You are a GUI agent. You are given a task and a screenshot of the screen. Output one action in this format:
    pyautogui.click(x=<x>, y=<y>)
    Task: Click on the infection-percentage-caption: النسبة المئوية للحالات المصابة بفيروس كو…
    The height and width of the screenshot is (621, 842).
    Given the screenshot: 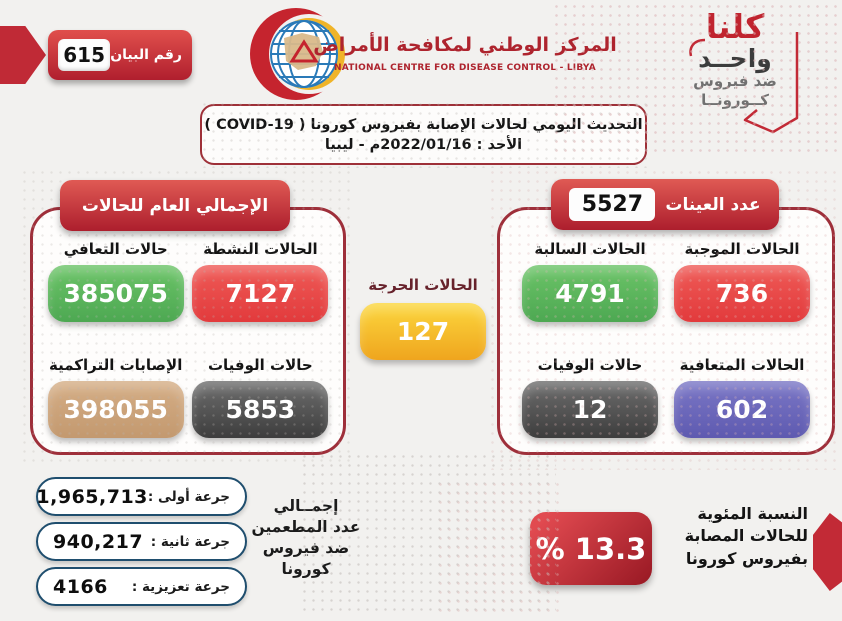 What is the action you would take?
    pyautogui.click(x=730, y=536)
    